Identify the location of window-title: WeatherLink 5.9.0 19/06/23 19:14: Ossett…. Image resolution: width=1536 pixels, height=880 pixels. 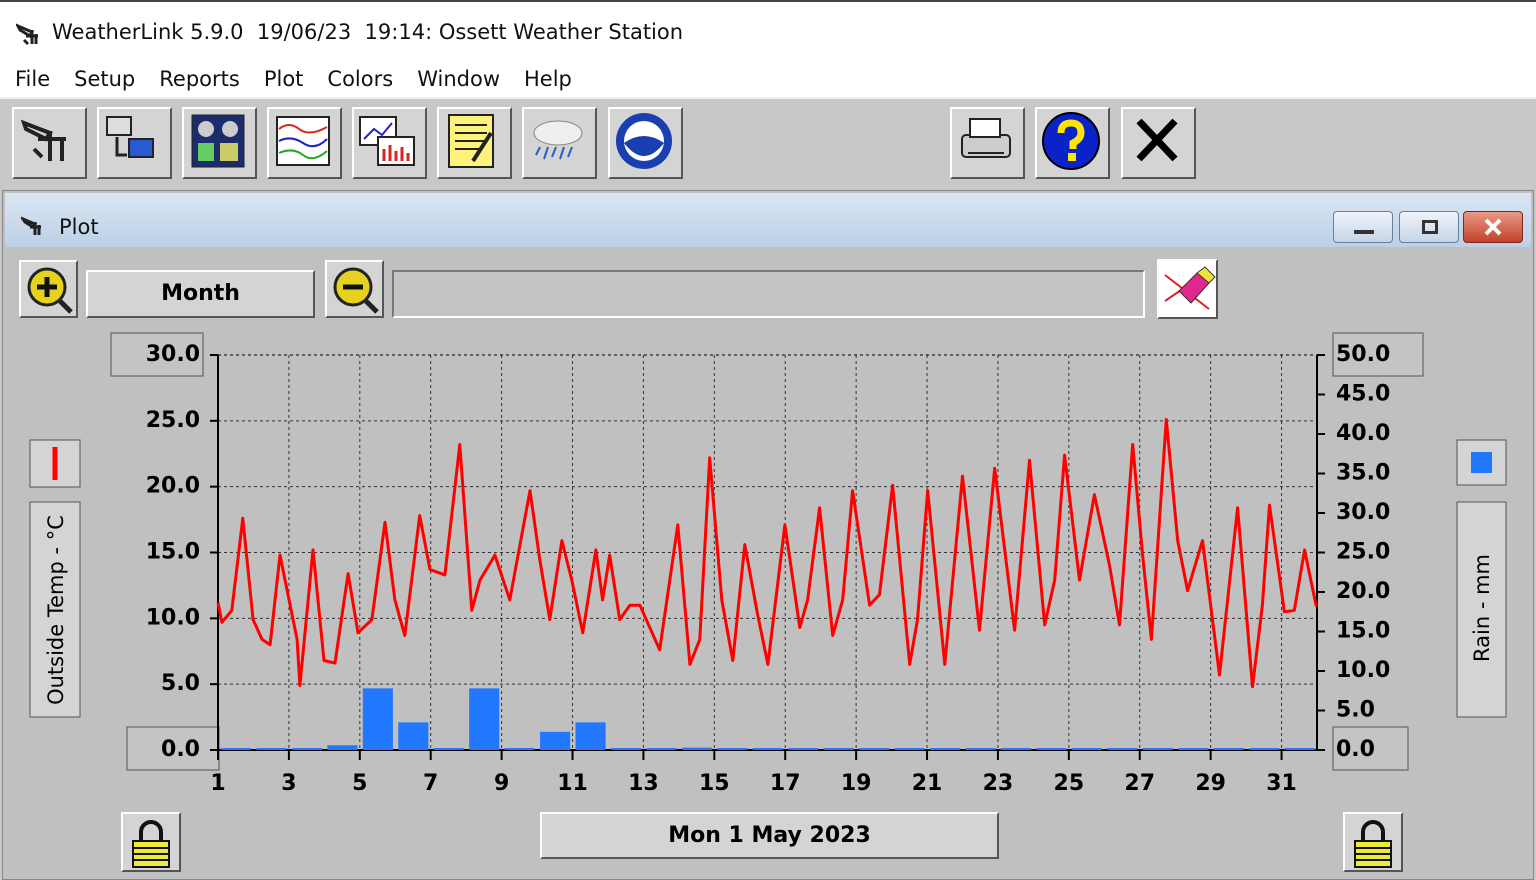
(368, 32).